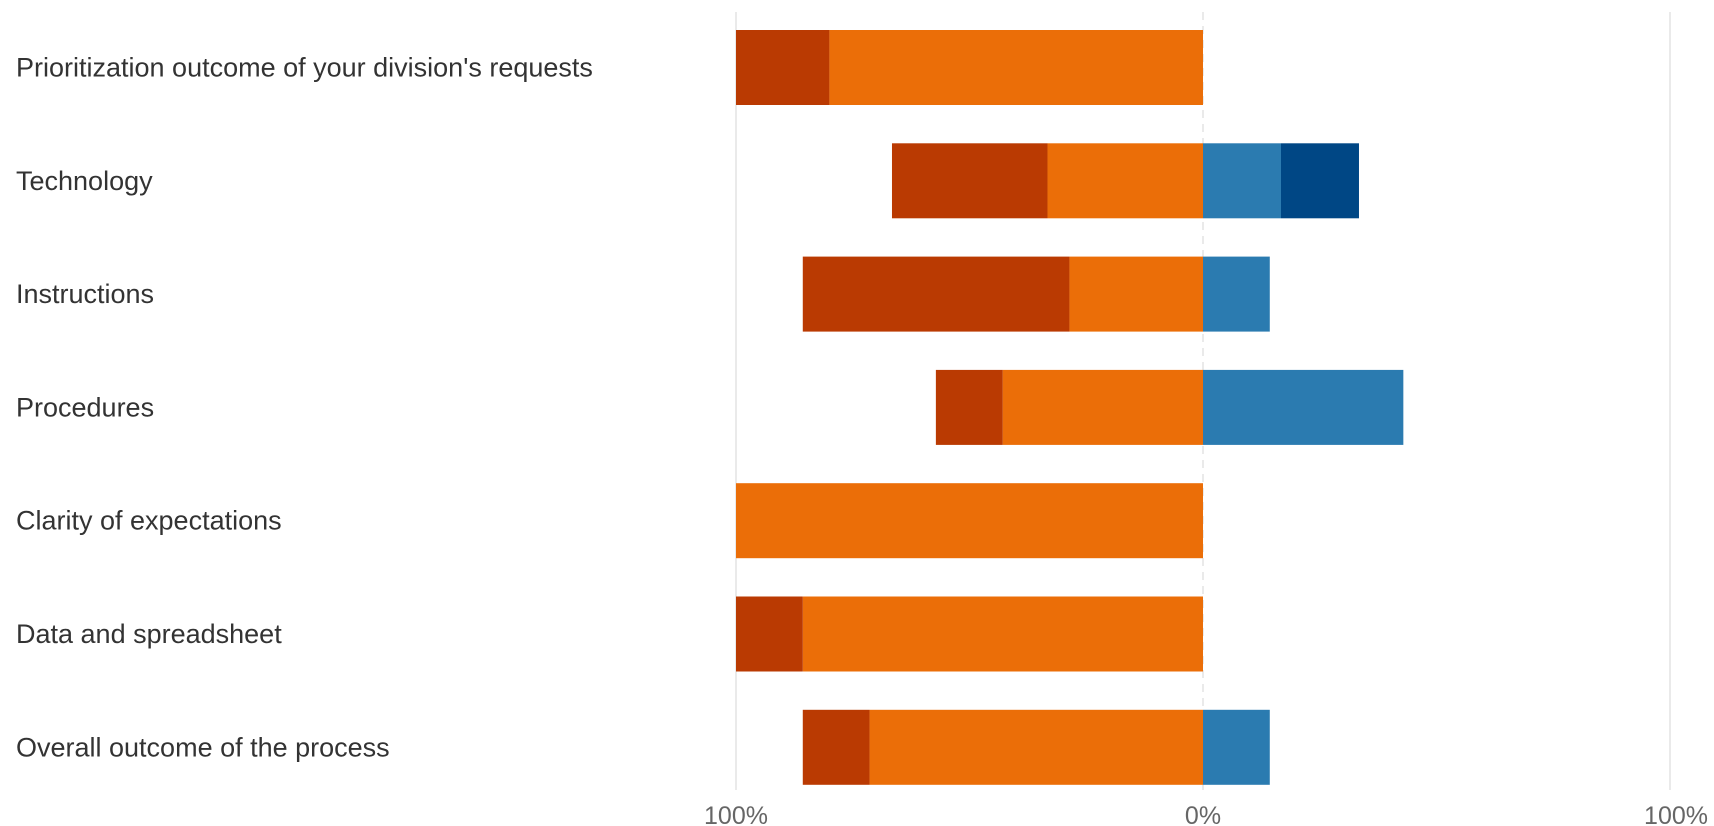 This screenshot has width=1714, height=826. I want to click on category-label: Clarity of expectations, so click(149, 521).